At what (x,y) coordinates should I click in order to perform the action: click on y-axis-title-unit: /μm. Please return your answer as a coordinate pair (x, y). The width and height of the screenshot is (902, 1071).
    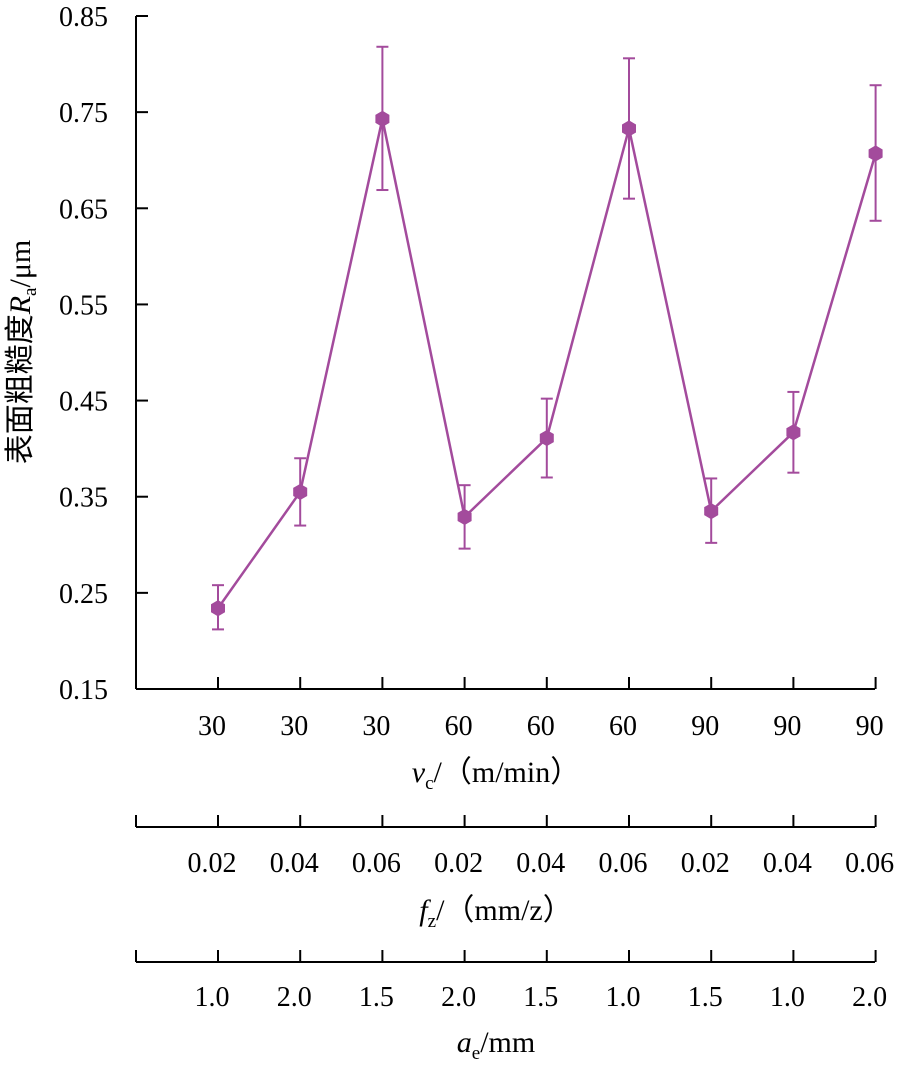
    Looking at the image, I should click on (20, 264).